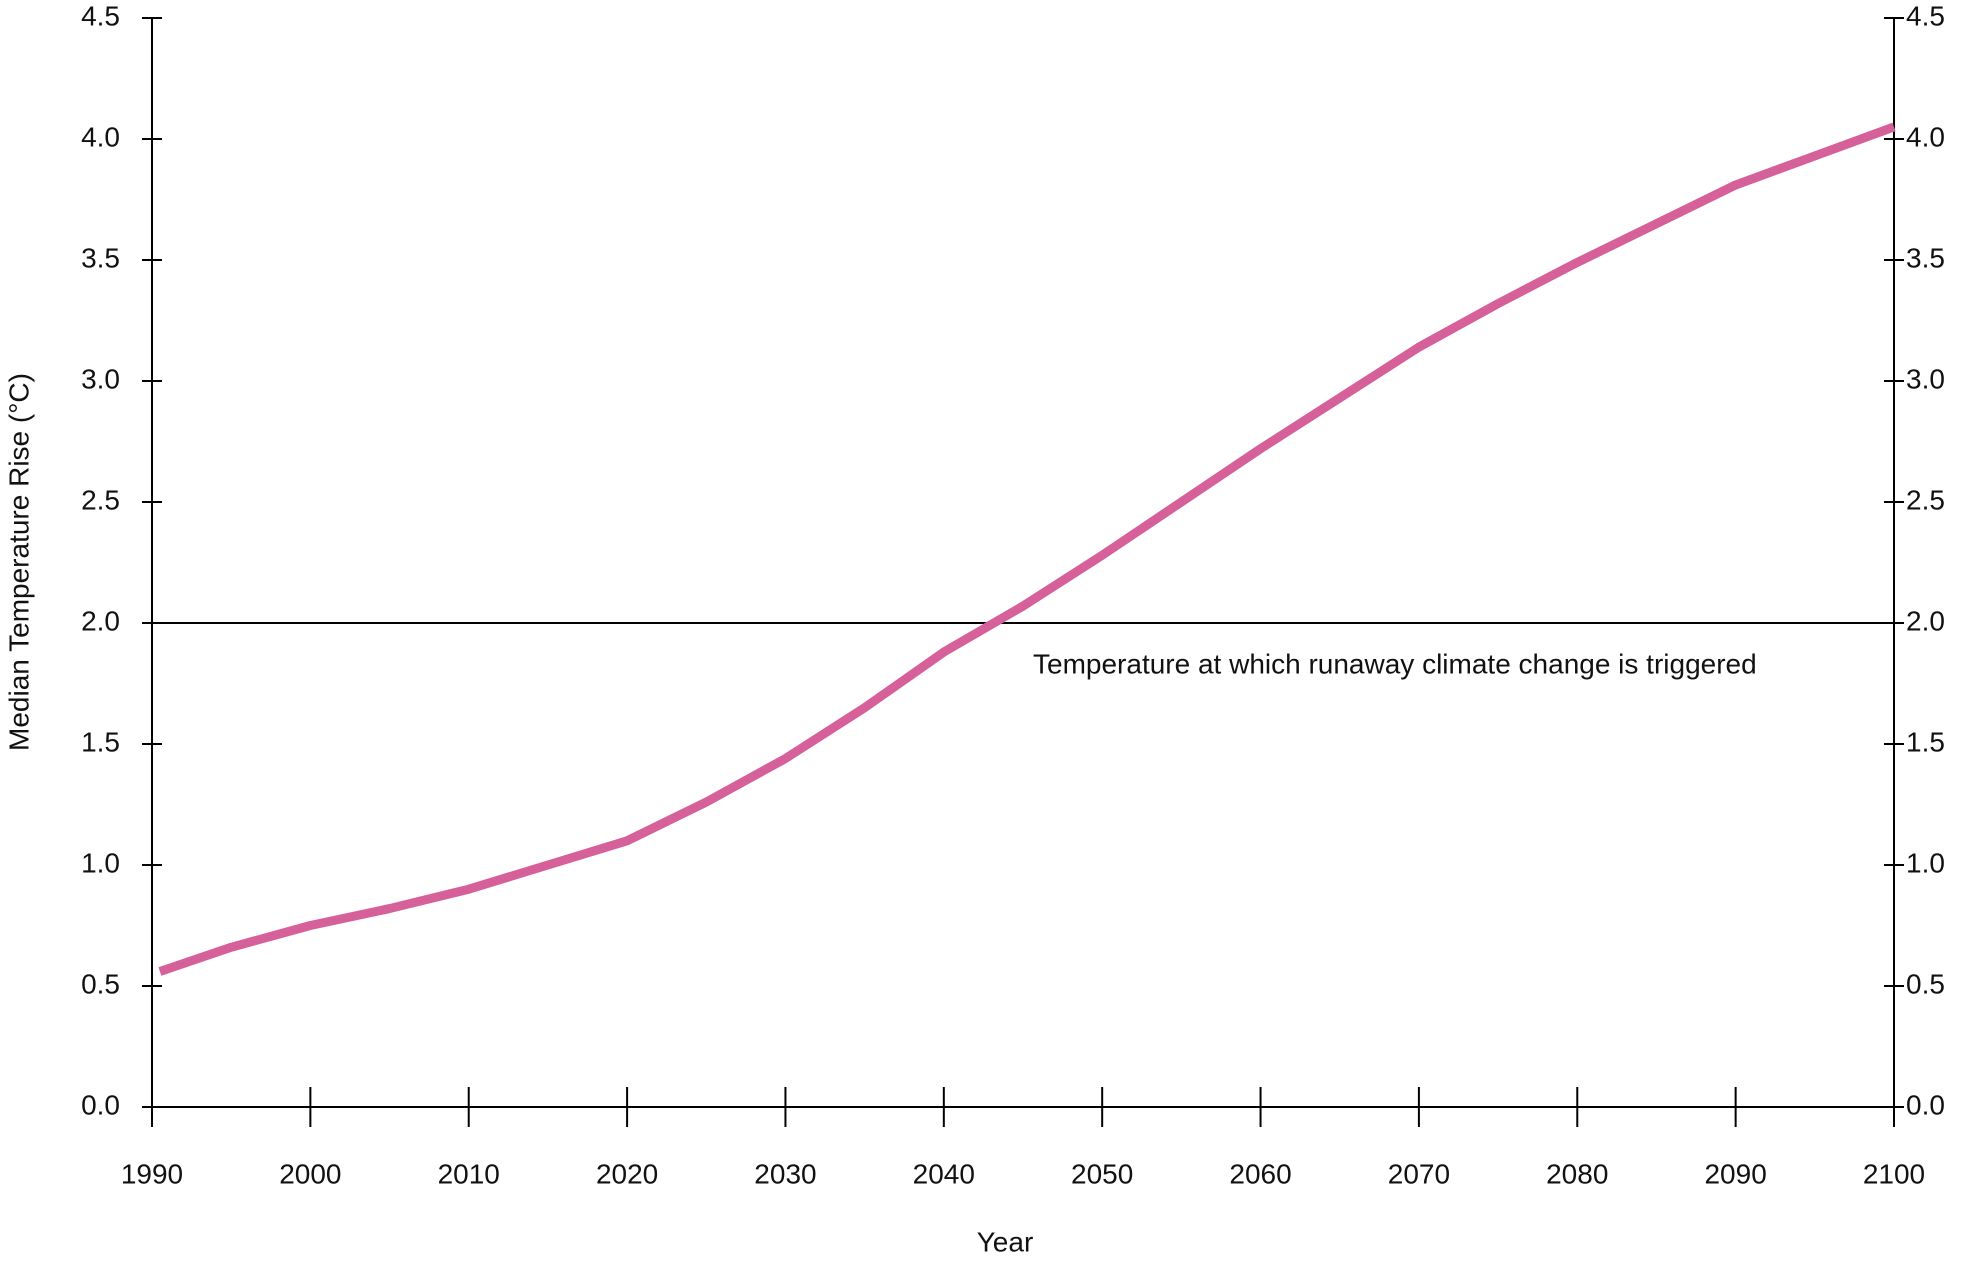  Describe the element at coordinates (1577, 1173) in the screenshot. I see `x-tick-label: 2080` at that location.